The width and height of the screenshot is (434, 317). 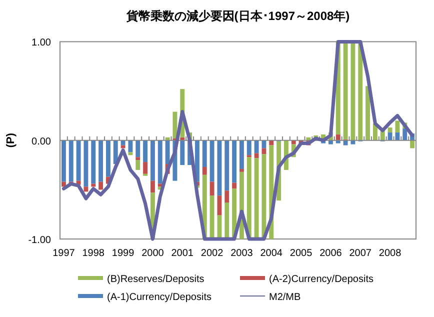 What do you see at coordinates (237, 16) in the screenshot?
I see `chart-title: 貨幣乗数の減少要因(日本･1997～2008年)` at bounding box center [237, 16].